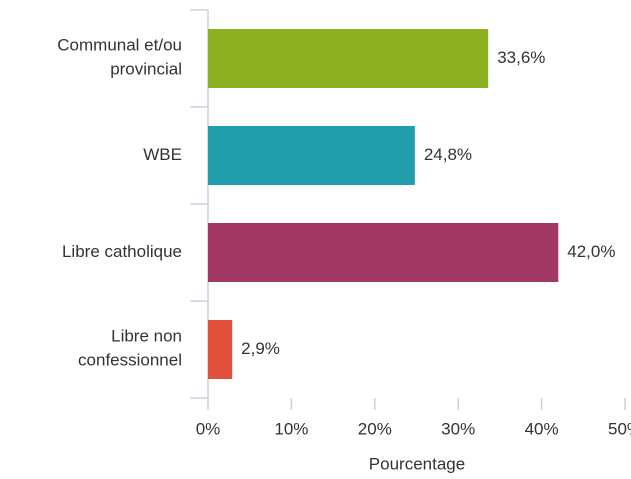  What do you see at coordinates (122, 251) in the screenshot?
I see `y-tick-label: Libre catholique` at bounding box center [122, 251].